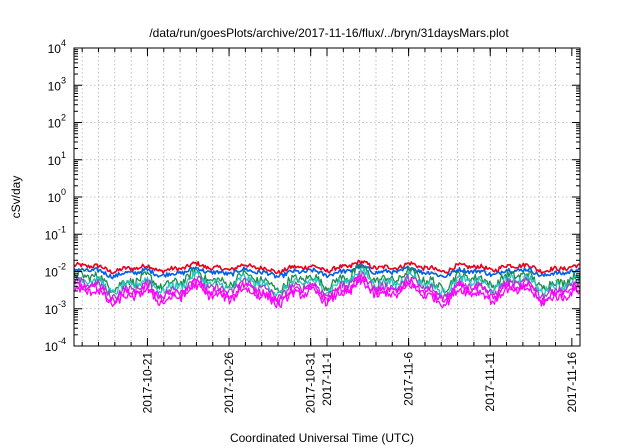 This screenshot has width=640, height=448. I want to click on series-blue, so click(327, 271).